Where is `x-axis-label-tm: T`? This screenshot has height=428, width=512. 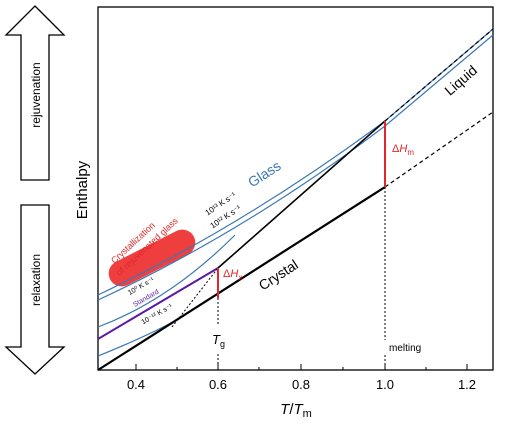 x-axis-label-tm: T is located at coordinates (299, 409).